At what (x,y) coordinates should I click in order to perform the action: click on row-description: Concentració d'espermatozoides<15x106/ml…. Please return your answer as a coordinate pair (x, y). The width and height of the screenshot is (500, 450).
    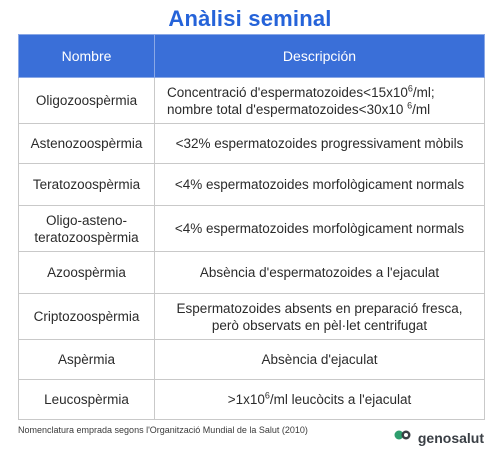
    Looking at the image, I should click on (319, 100).